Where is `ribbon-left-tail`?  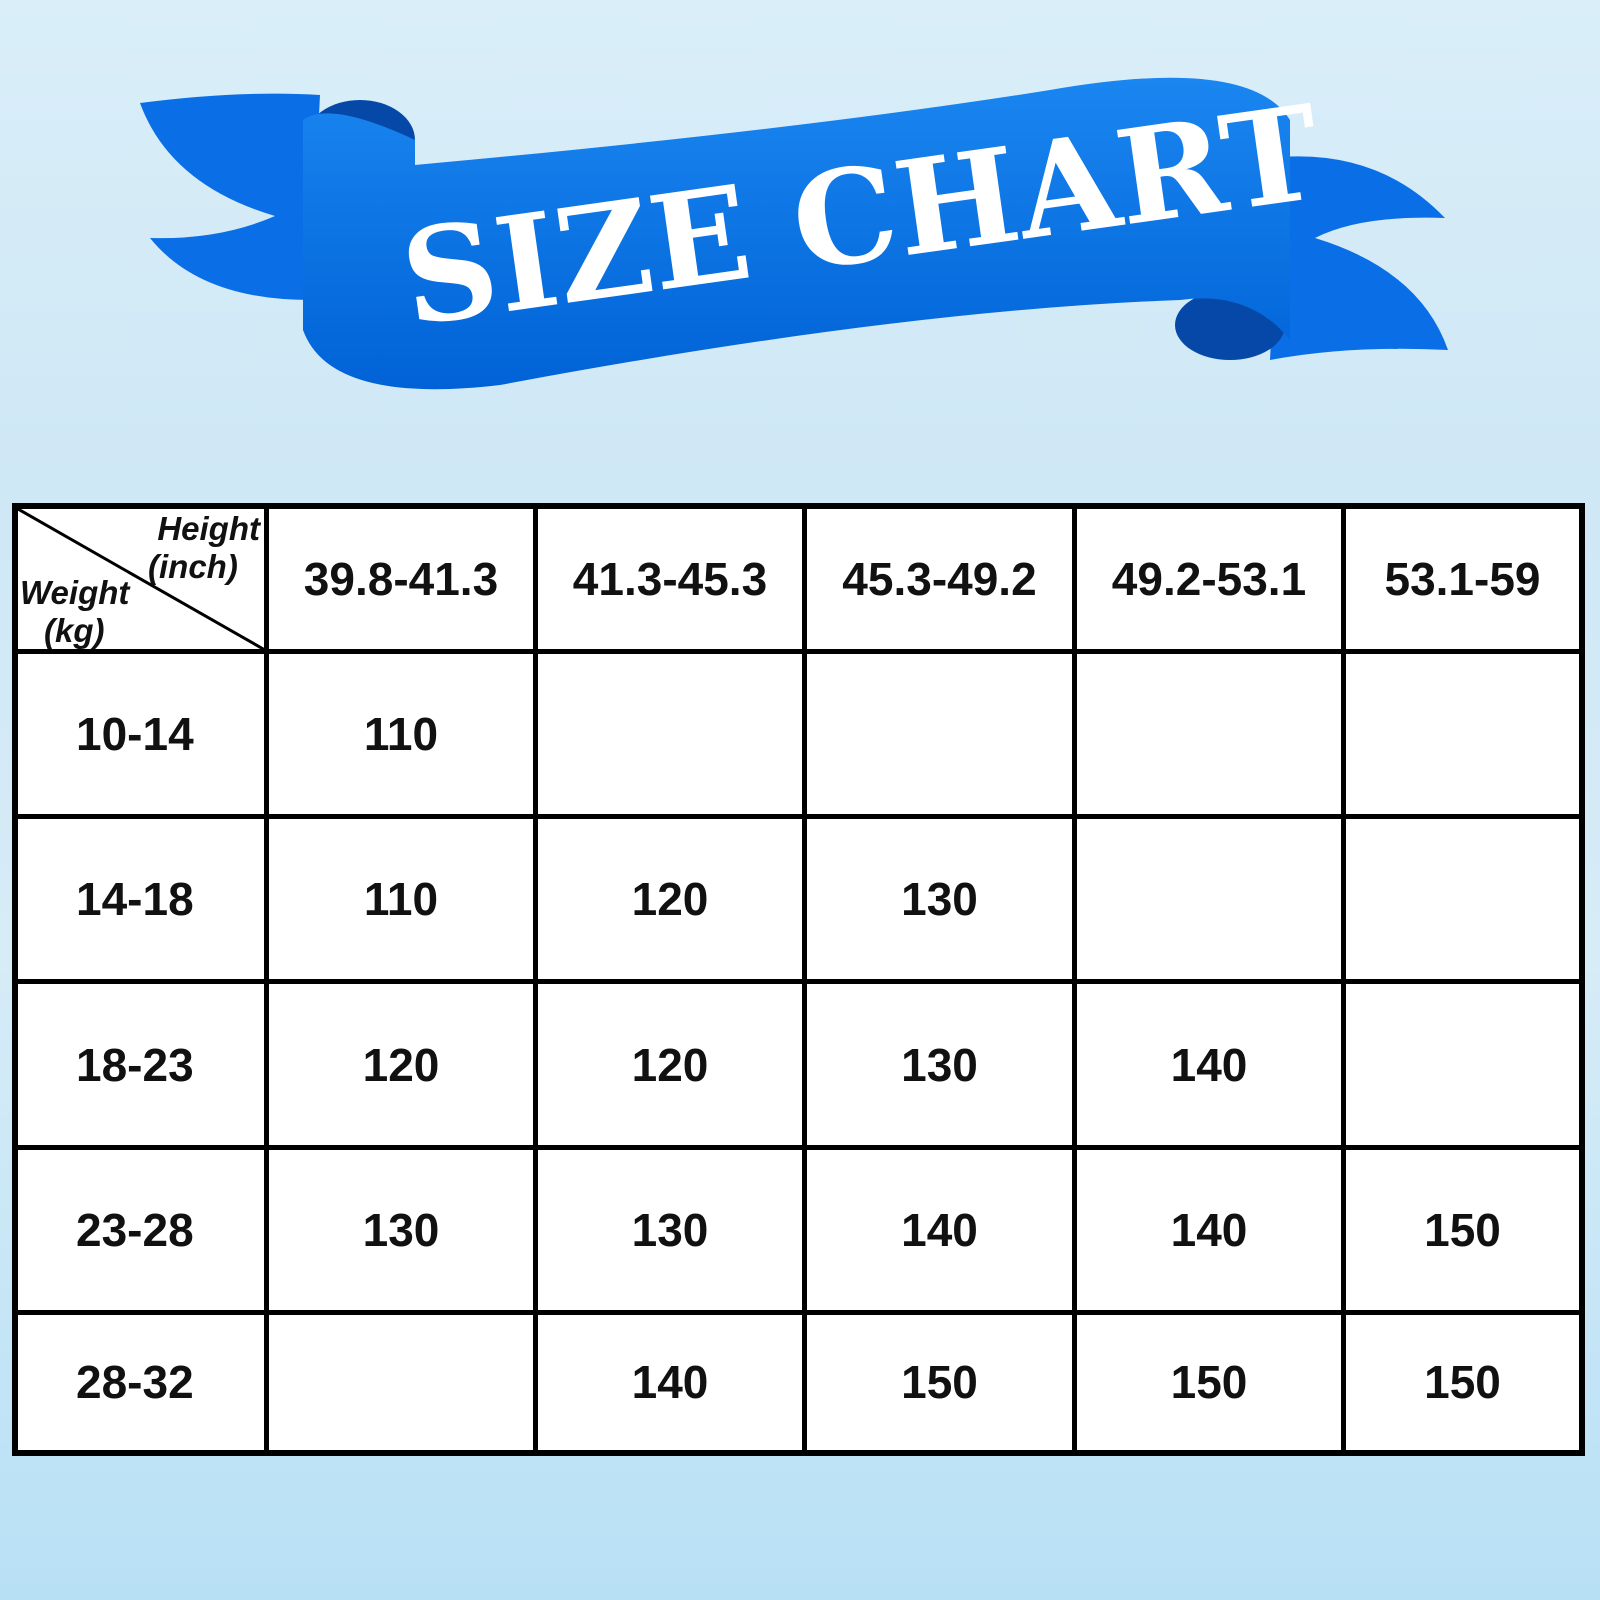 ribbon-left-tail is located at coordinates (230, 196).